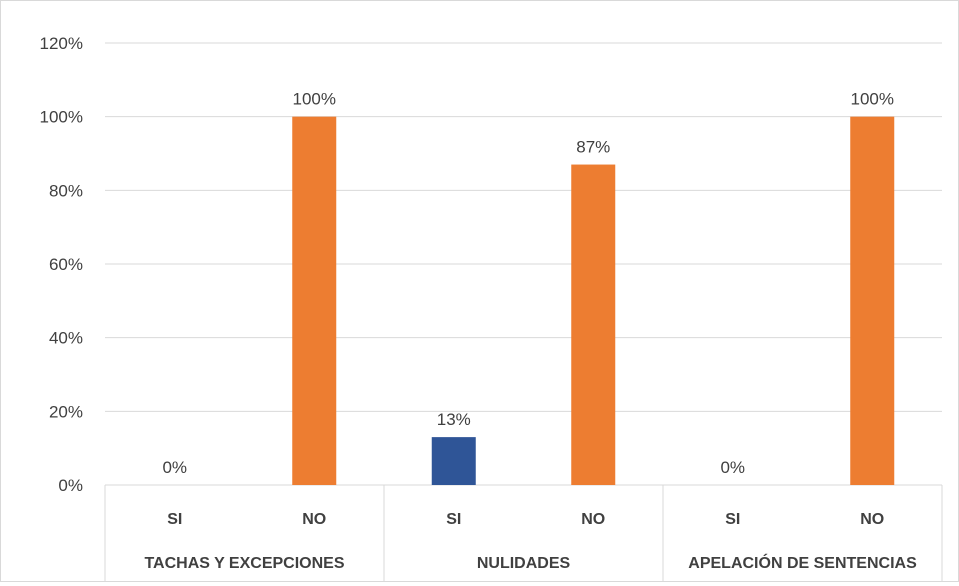 The image size is (959, 586). I want to click on y-tick-label: 120%, so click(61, 43).